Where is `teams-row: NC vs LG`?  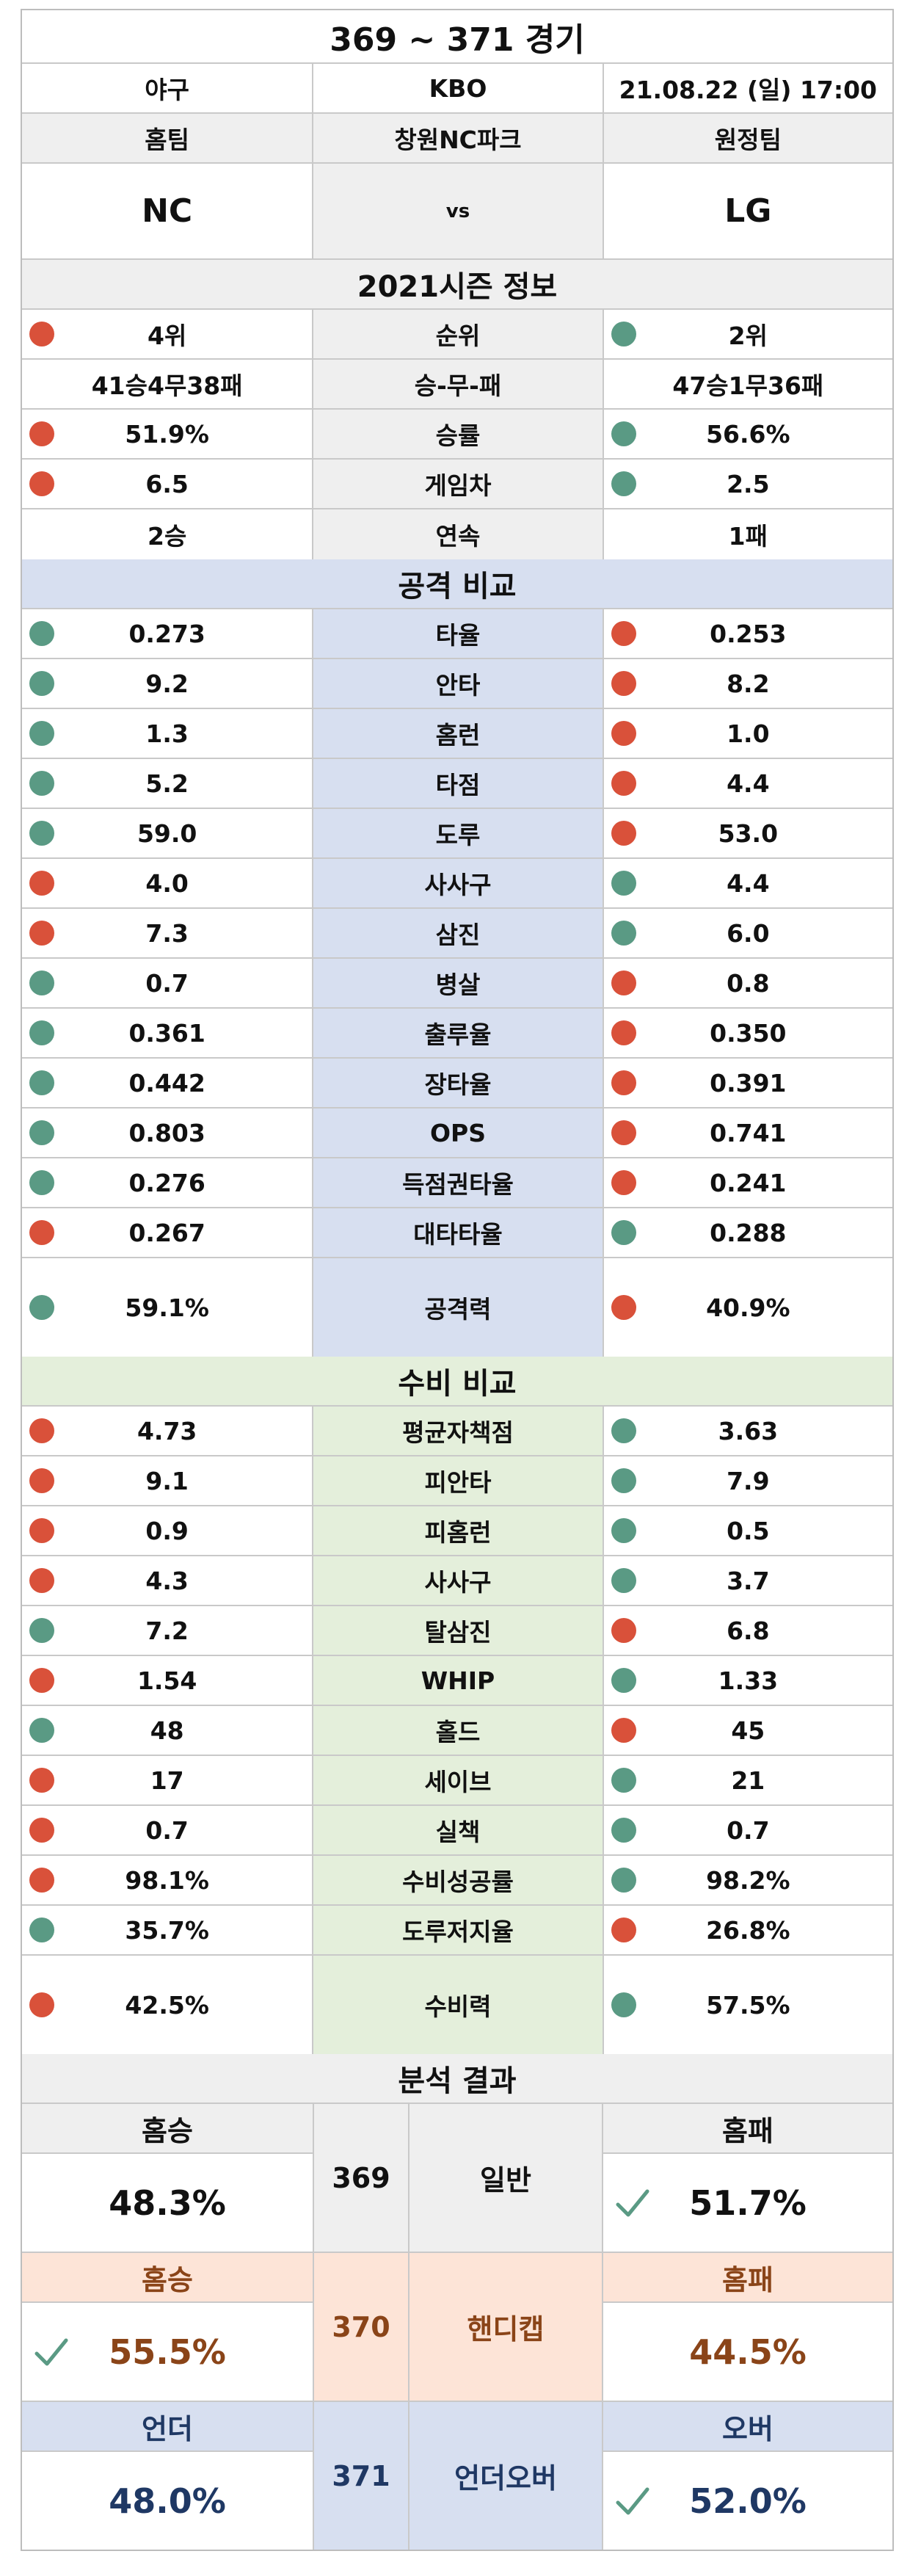
teams-row: NC vs LG is located at coordinates (457, 212).